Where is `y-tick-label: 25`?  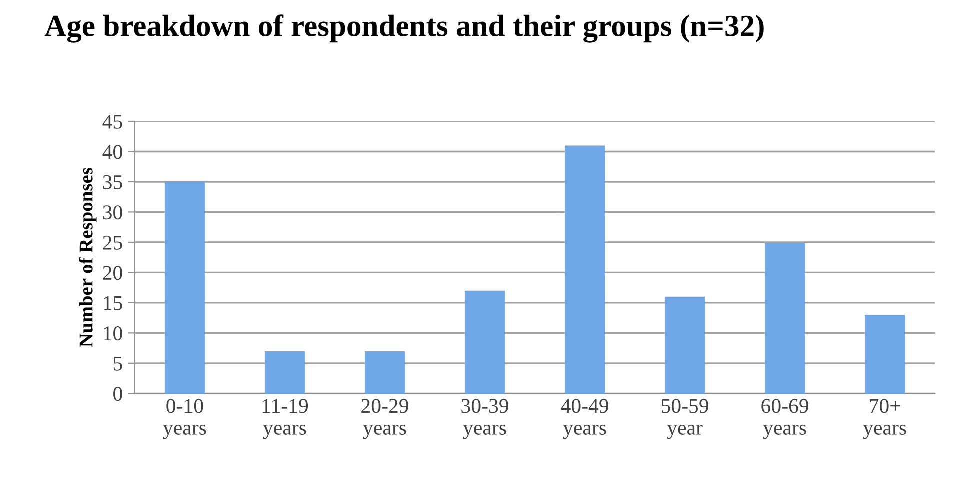
y-tick-label: 25 is located at coordinates (112, 243).